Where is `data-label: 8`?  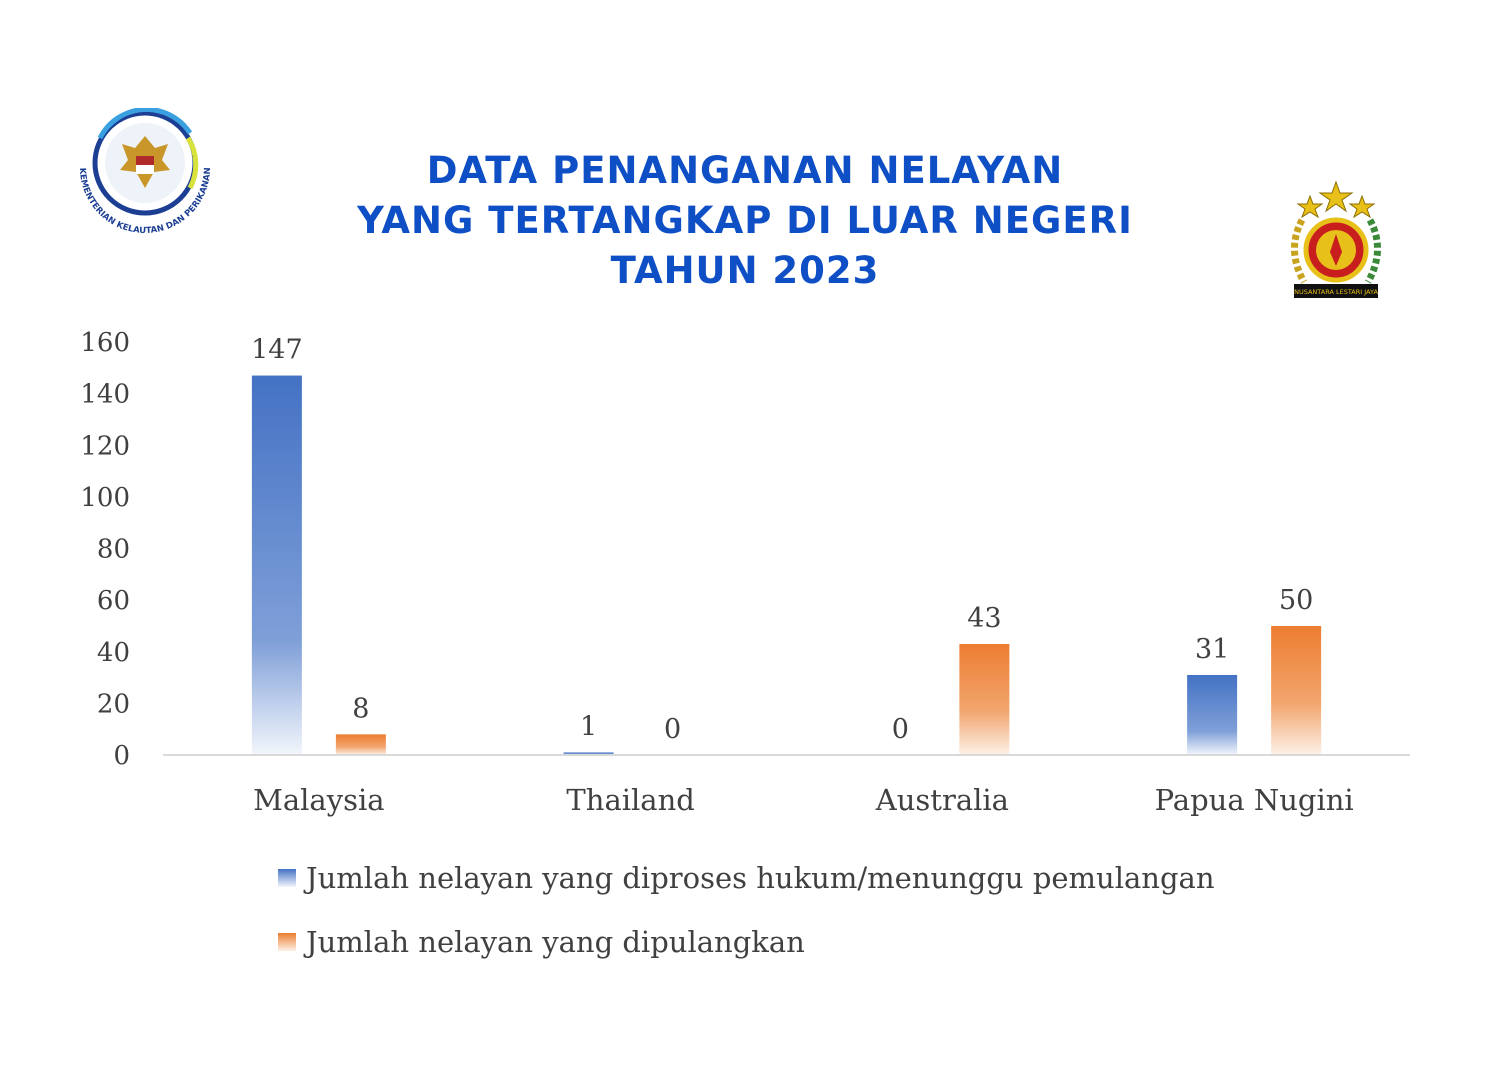
data-label: 8 is located at coordinates (360, 708).